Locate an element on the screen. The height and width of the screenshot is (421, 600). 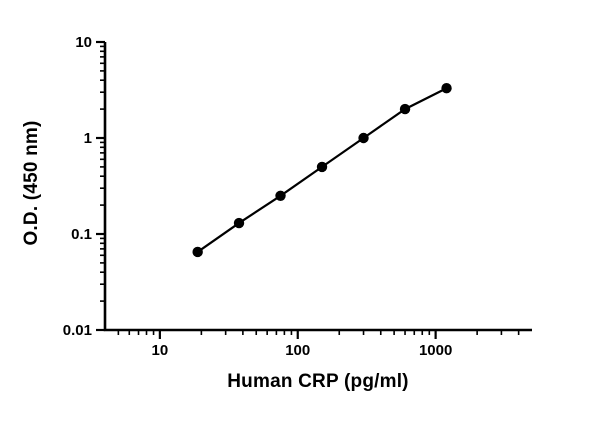
x-tick-label: 1000 is located at coordinates (435, 350).